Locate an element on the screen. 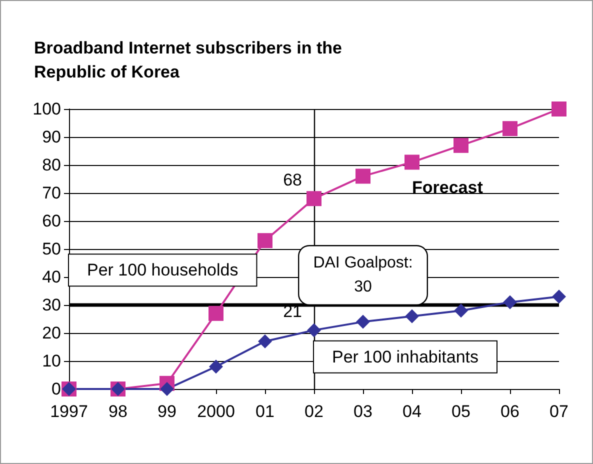 Image resolution: width=593 pixels, height=464 pixels. x-tick-label: 07 is located at coordinates (559, 411).